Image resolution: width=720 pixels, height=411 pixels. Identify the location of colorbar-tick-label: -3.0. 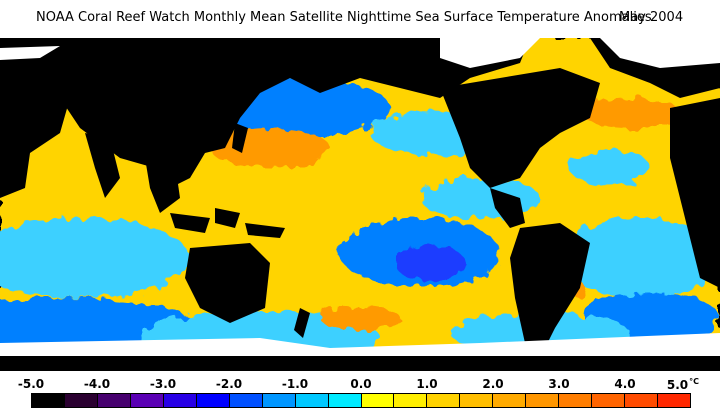
(163, 384).